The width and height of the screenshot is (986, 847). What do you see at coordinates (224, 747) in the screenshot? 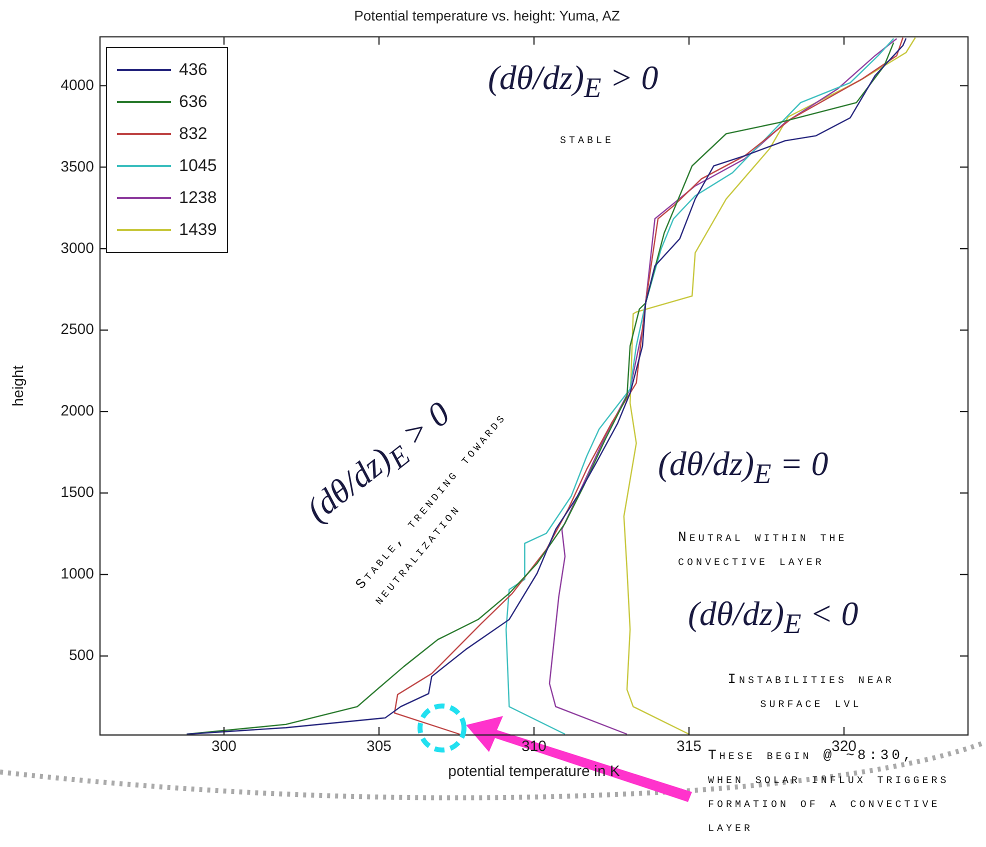
I see `x-tick-label: 300` at bounding box center [224, 747].